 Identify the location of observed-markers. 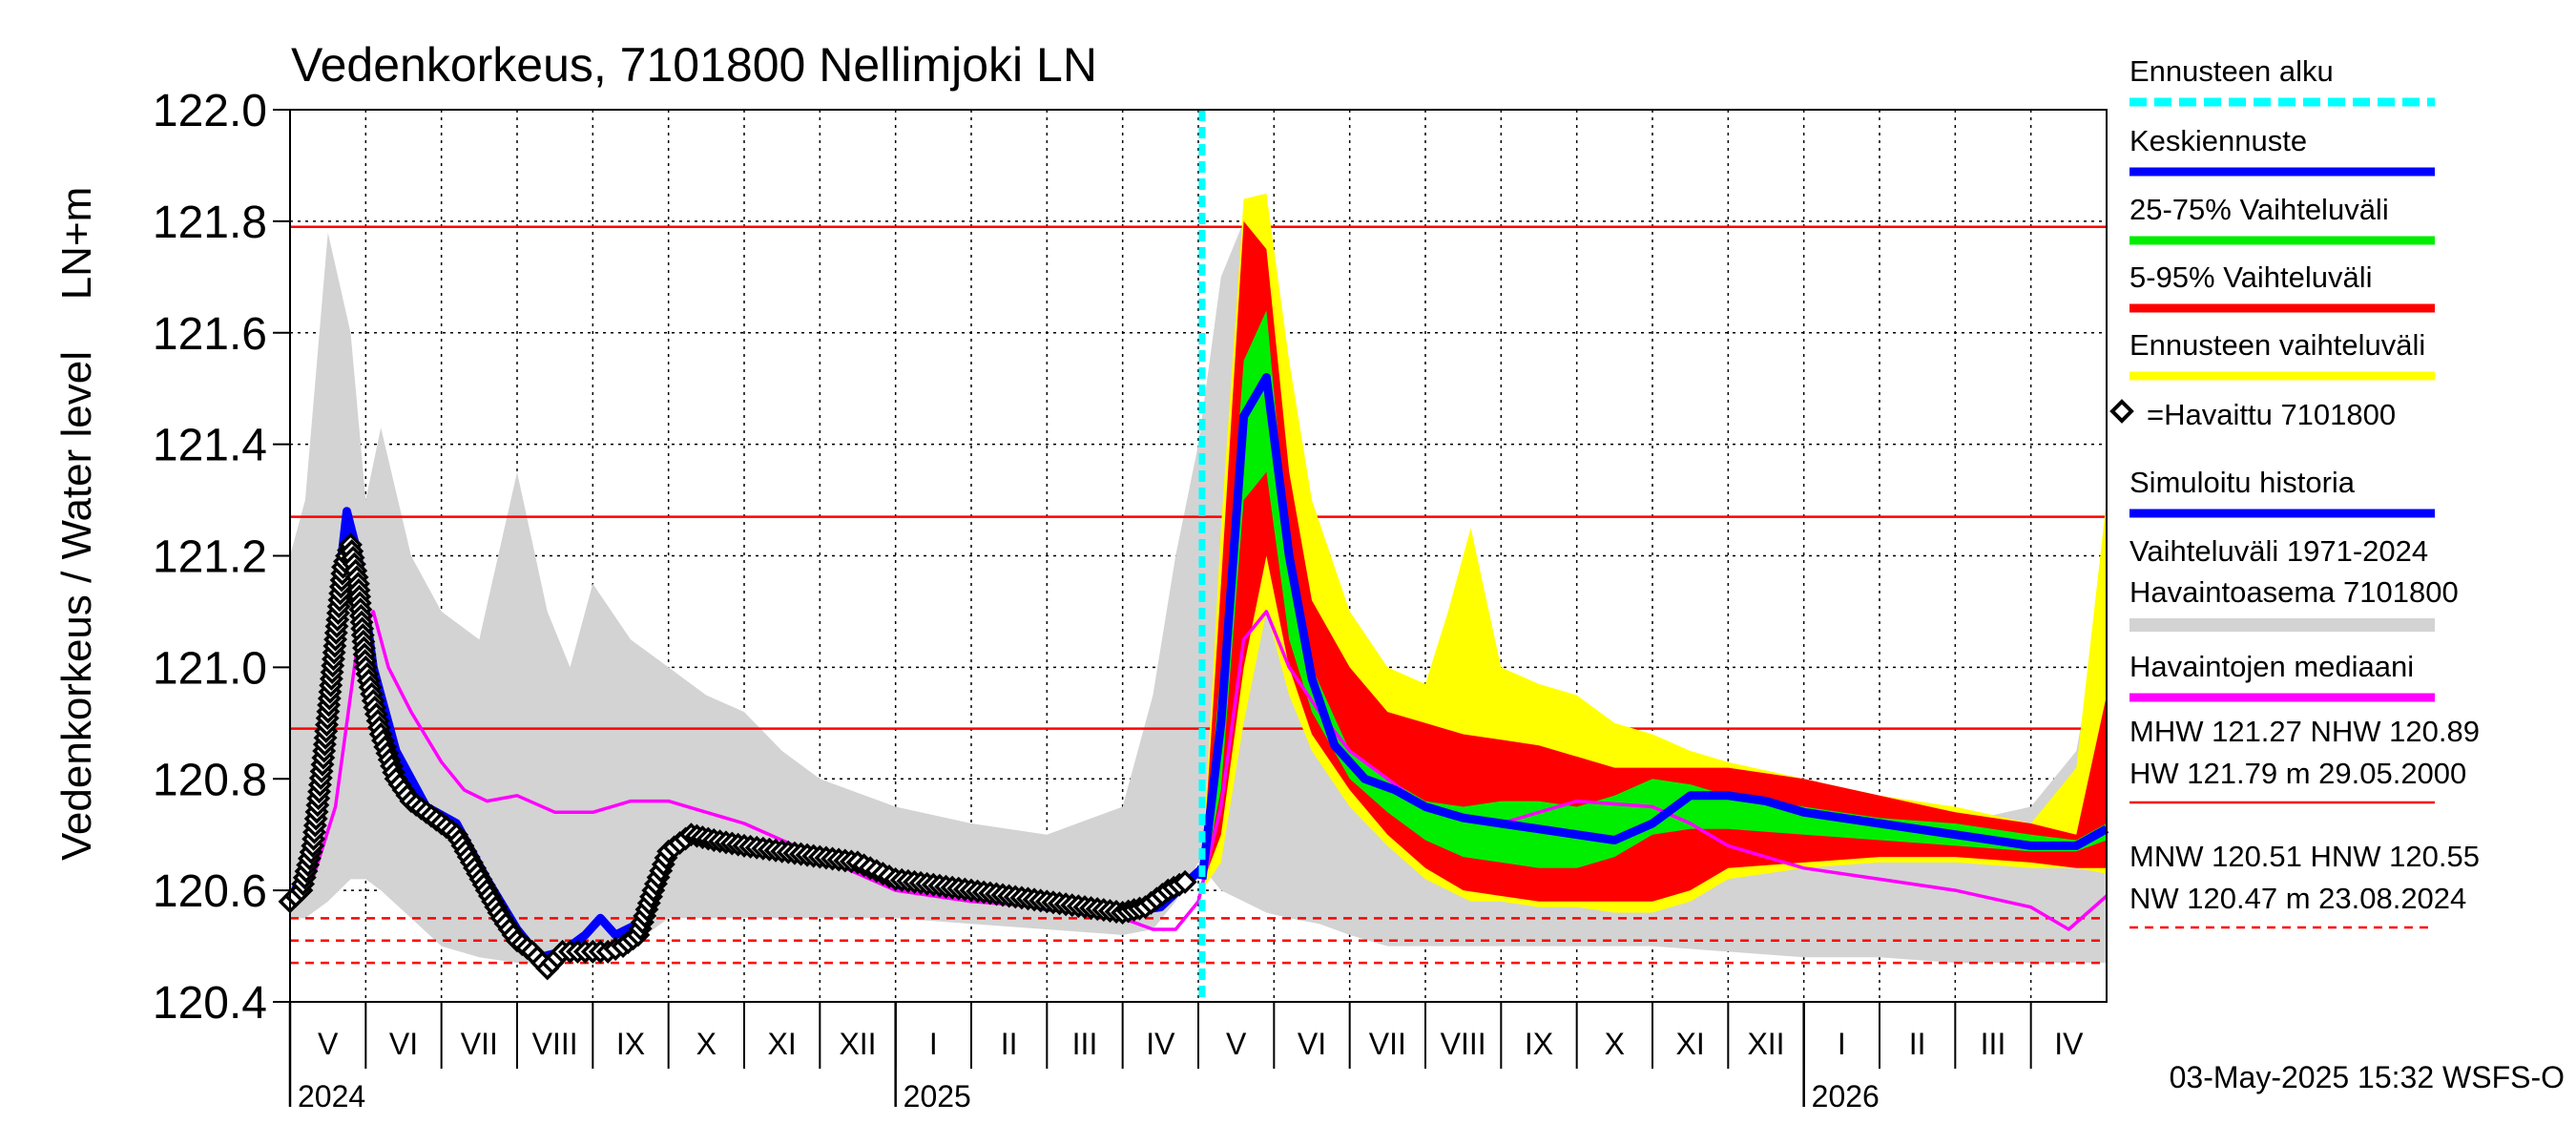
(737, 756).